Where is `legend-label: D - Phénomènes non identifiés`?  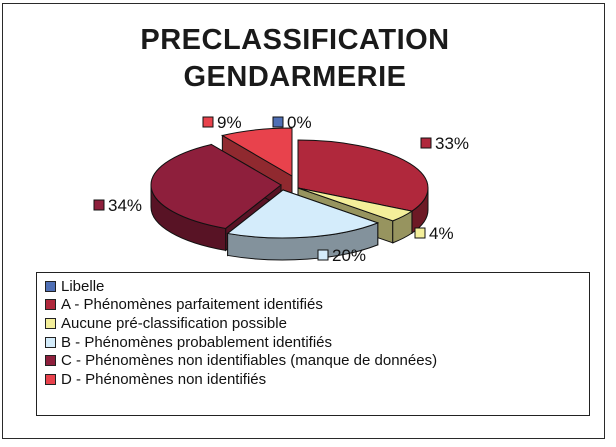
legend-label: D - Phénomènes non identifiés is located at coordinates (164, 379).